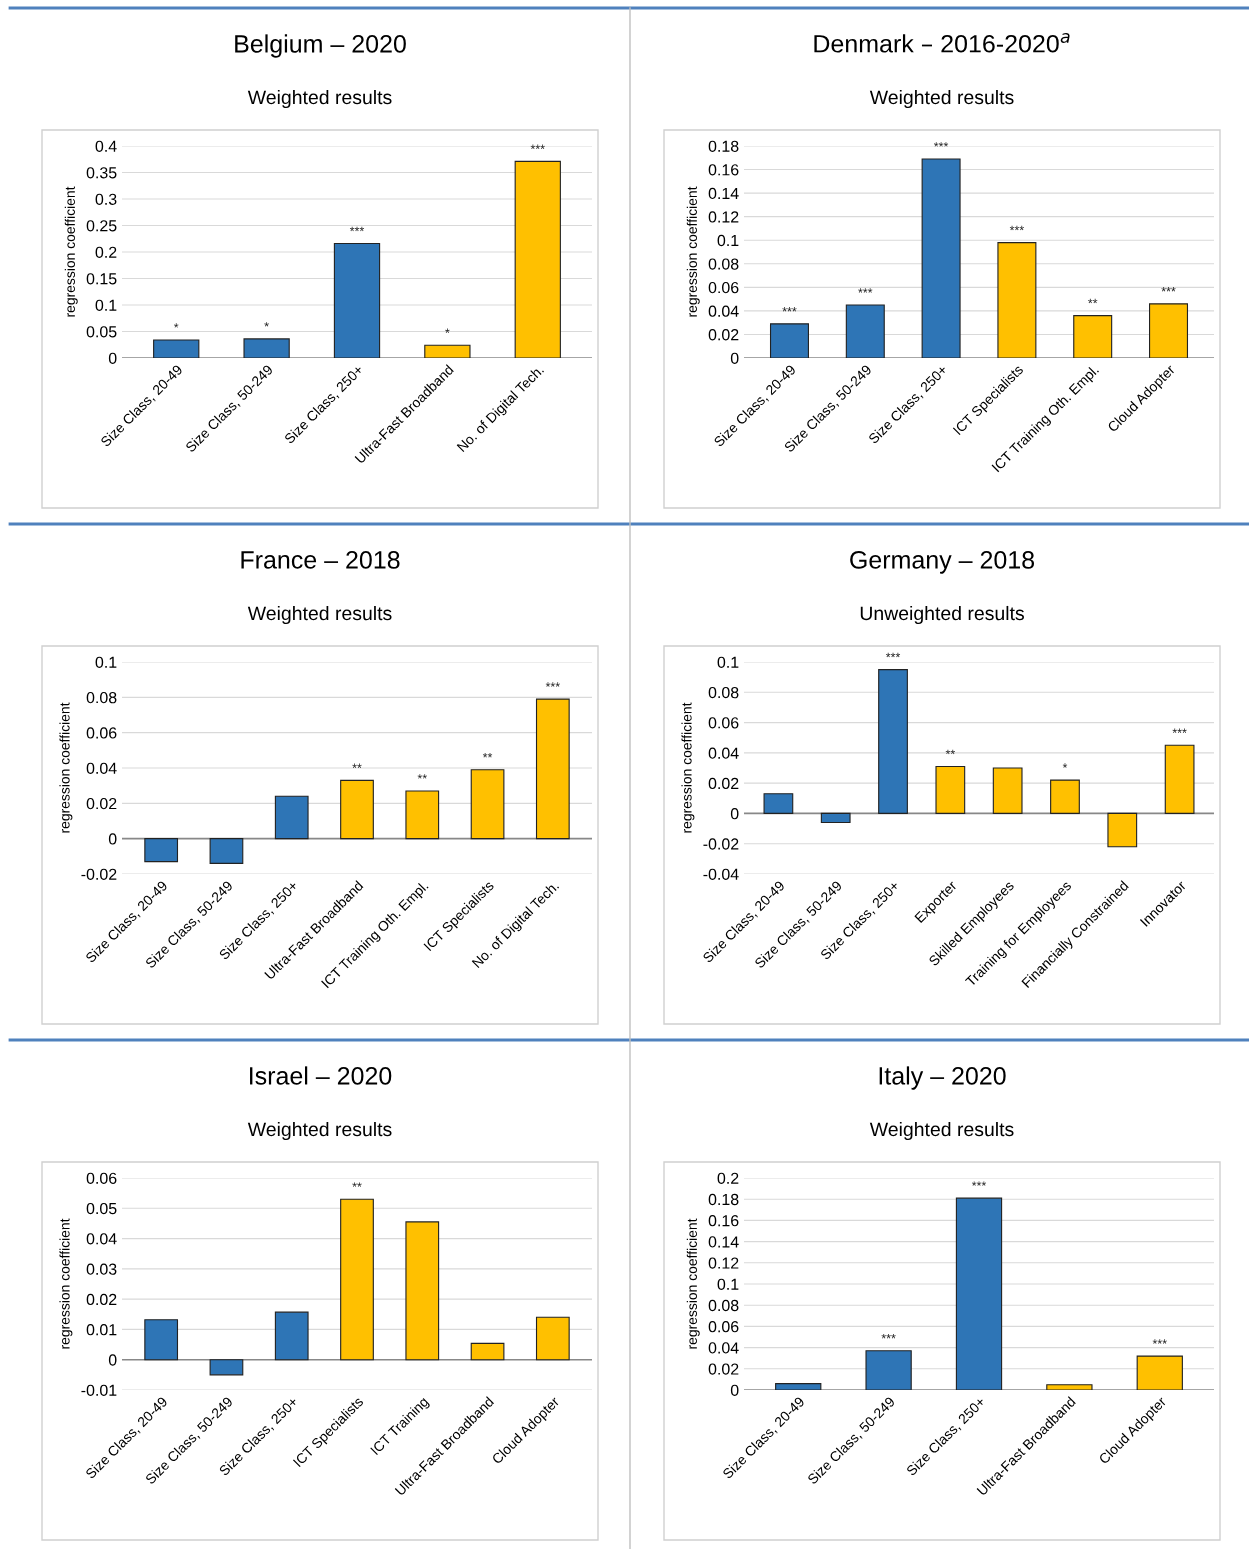  Describe the element at coordinates (106, 146) in the screenshot. I see `y-tick-label: 0.4` at that location.